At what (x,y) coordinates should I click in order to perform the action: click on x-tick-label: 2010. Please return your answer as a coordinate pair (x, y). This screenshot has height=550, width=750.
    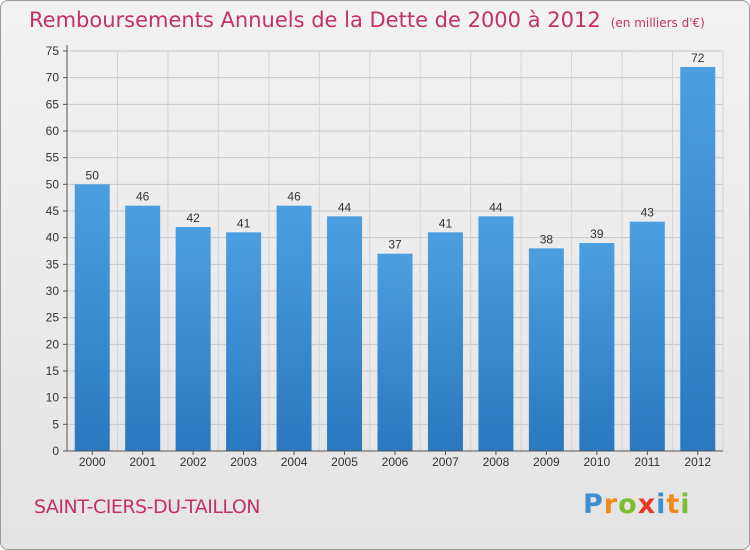
    Looking at the image, I should click on (596, 462).